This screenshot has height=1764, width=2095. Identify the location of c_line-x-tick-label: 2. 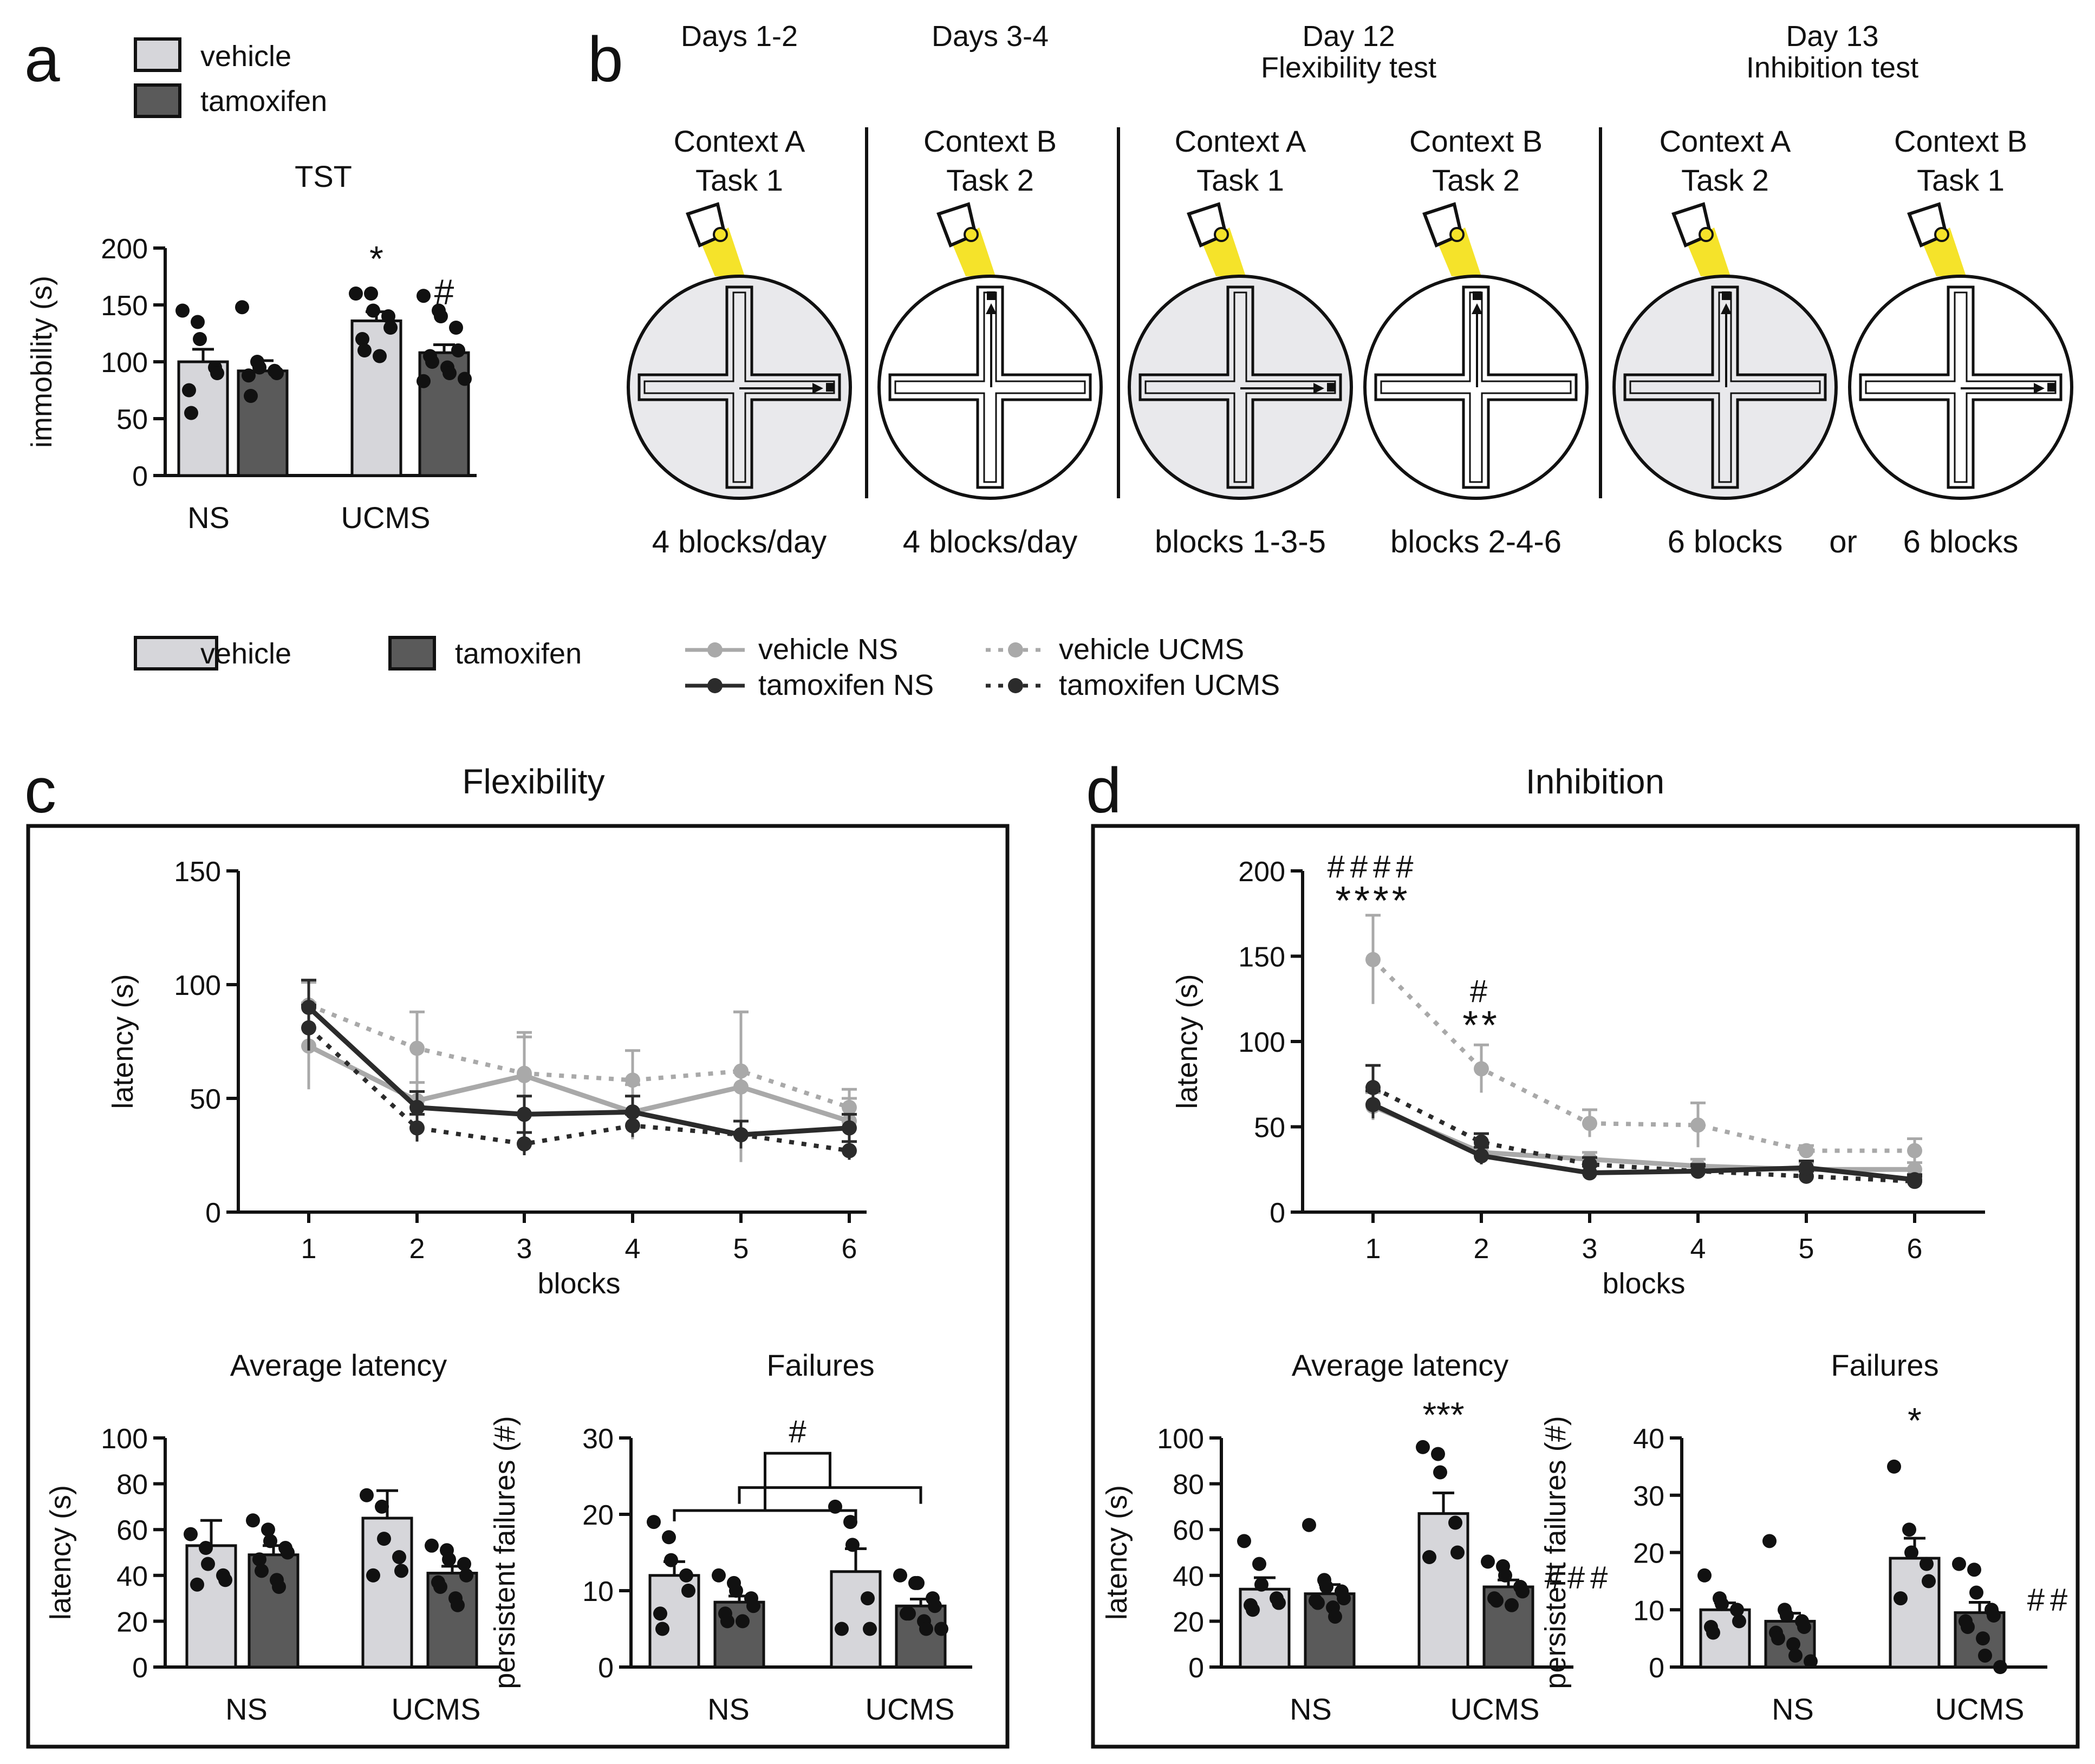
(417, 1249).